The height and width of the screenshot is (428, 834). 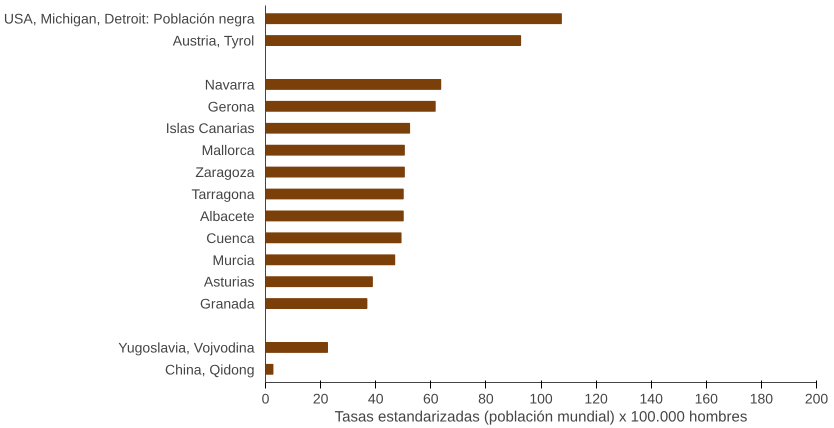 What do you see at coordinates (320, 398) in the screenshot?
I see `x-tick-label: 20` at bounding box center [320, 398].